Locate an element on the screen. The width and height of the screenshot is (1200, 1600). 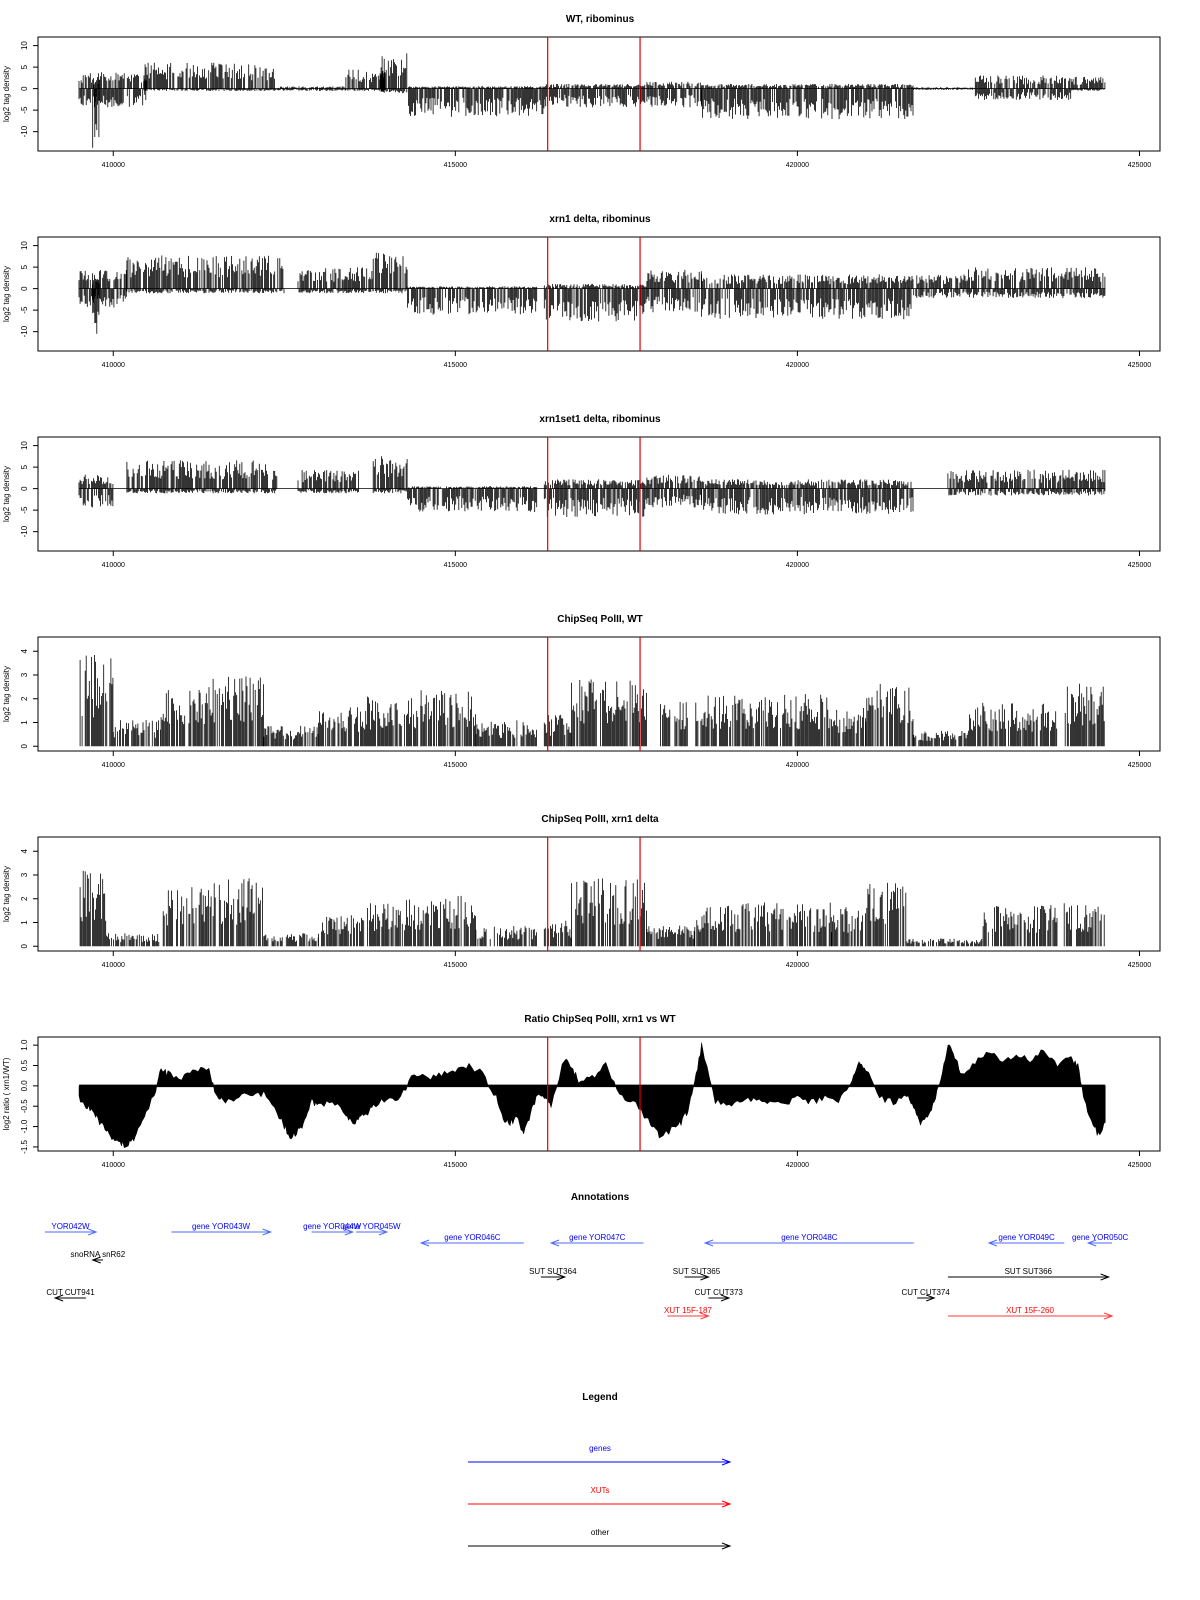
annotation-genes: gene YOR048C is located at coordinates (808, 1240).